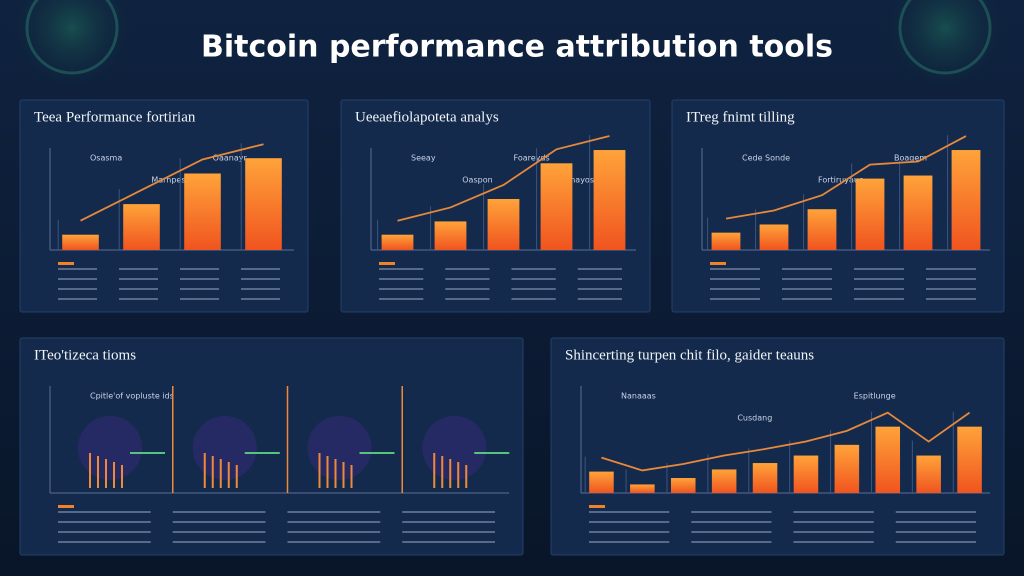  Describe the element at coordinates (766, 158) in the screenshot. I see `annotation: Cede Sonde` at that location.